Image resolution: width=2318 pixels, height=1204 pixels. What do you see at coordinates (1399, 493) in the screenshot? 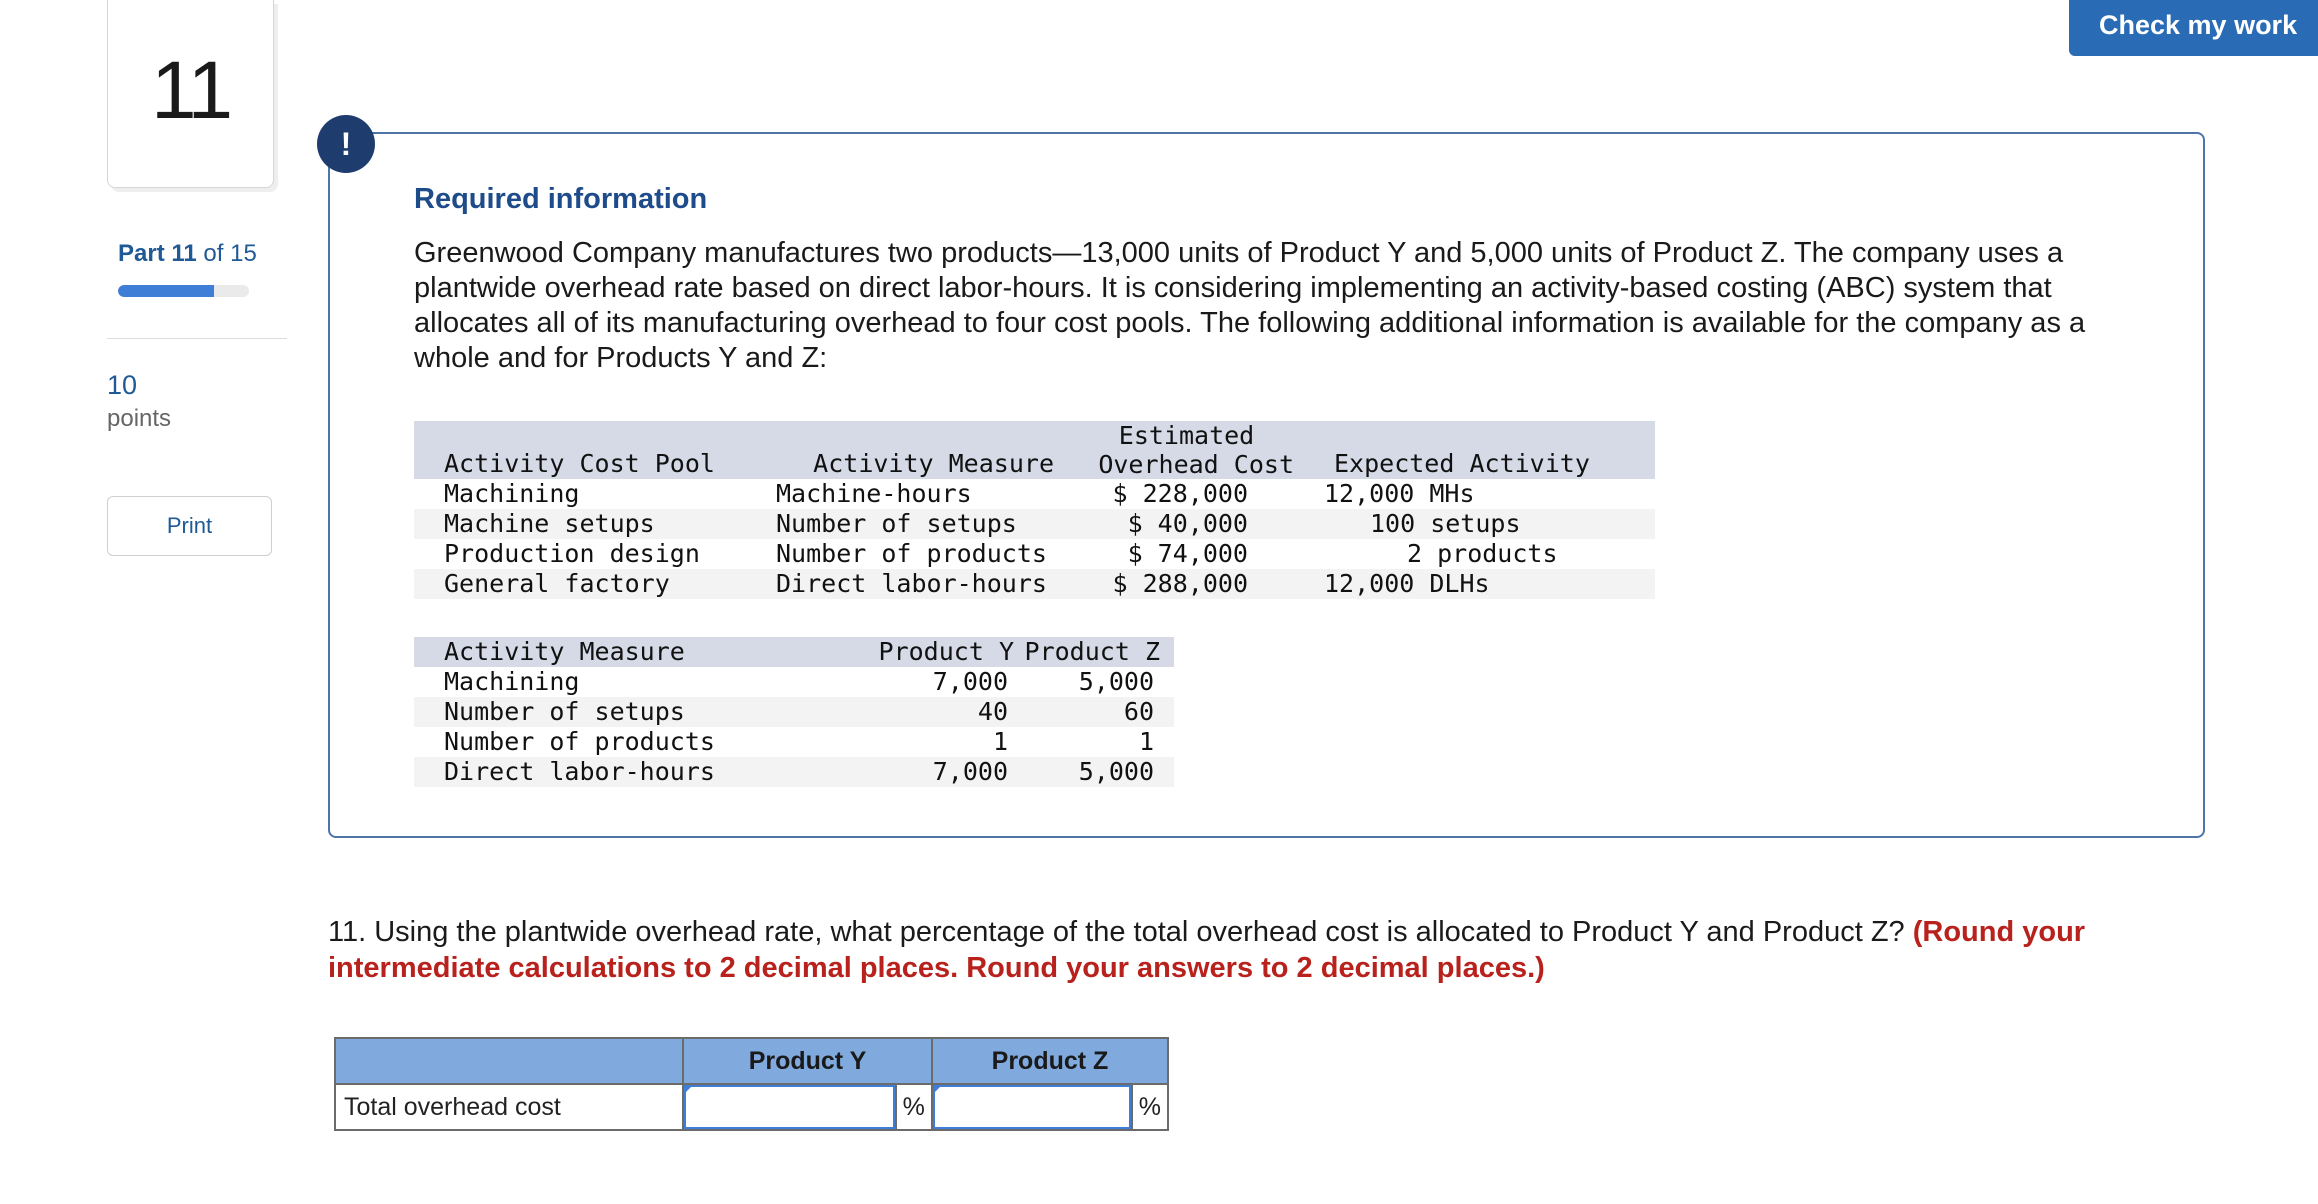
I see `cell-activity: 12,000 MHs` at bounding box center [1399, 493].